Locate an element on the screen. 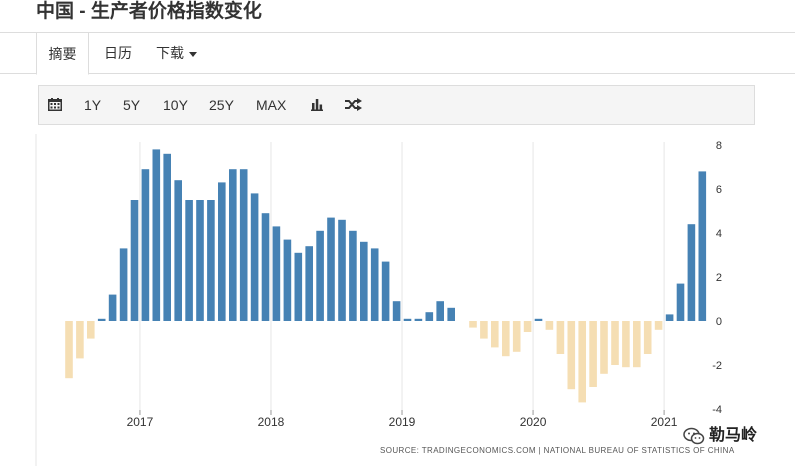 The width and height of the screenshot is (795, 471). x-tick-label: 2017 is located at coordinates (140, 422).